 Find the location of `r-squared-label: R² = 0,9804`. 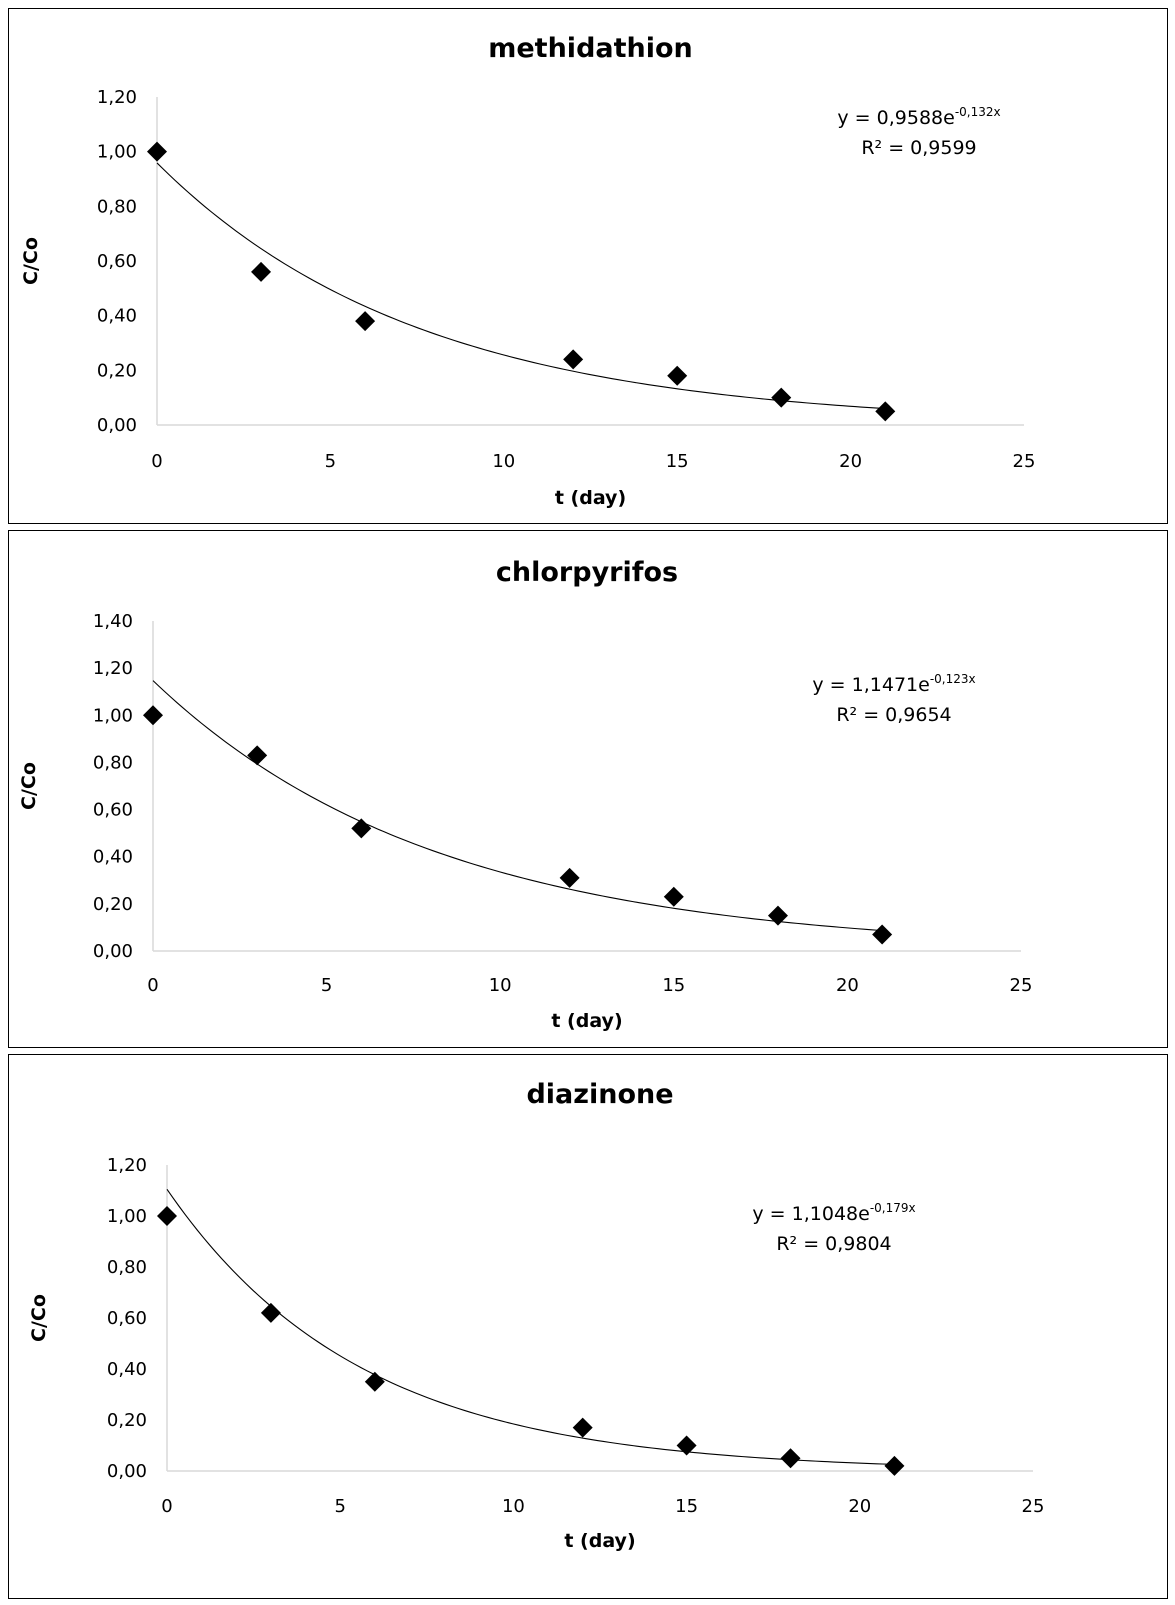

r-squared-label: R² = 0,9804 is located at coordinates (833, 1244).